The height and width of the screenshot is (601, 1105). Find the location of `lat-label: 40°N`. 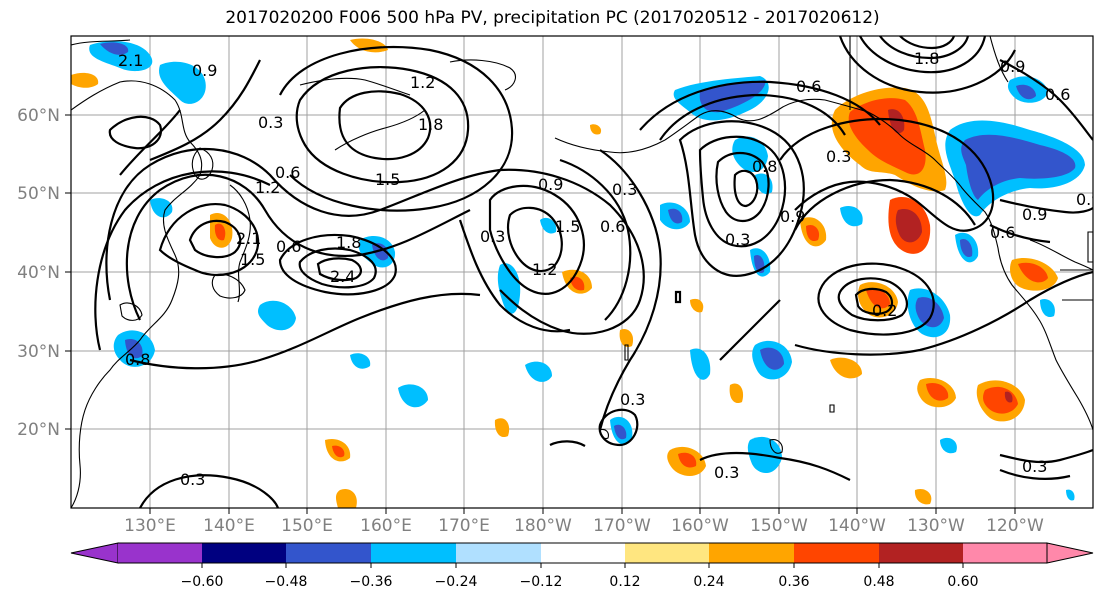

lat-label: 40°N is located at coordinates (38, 273).